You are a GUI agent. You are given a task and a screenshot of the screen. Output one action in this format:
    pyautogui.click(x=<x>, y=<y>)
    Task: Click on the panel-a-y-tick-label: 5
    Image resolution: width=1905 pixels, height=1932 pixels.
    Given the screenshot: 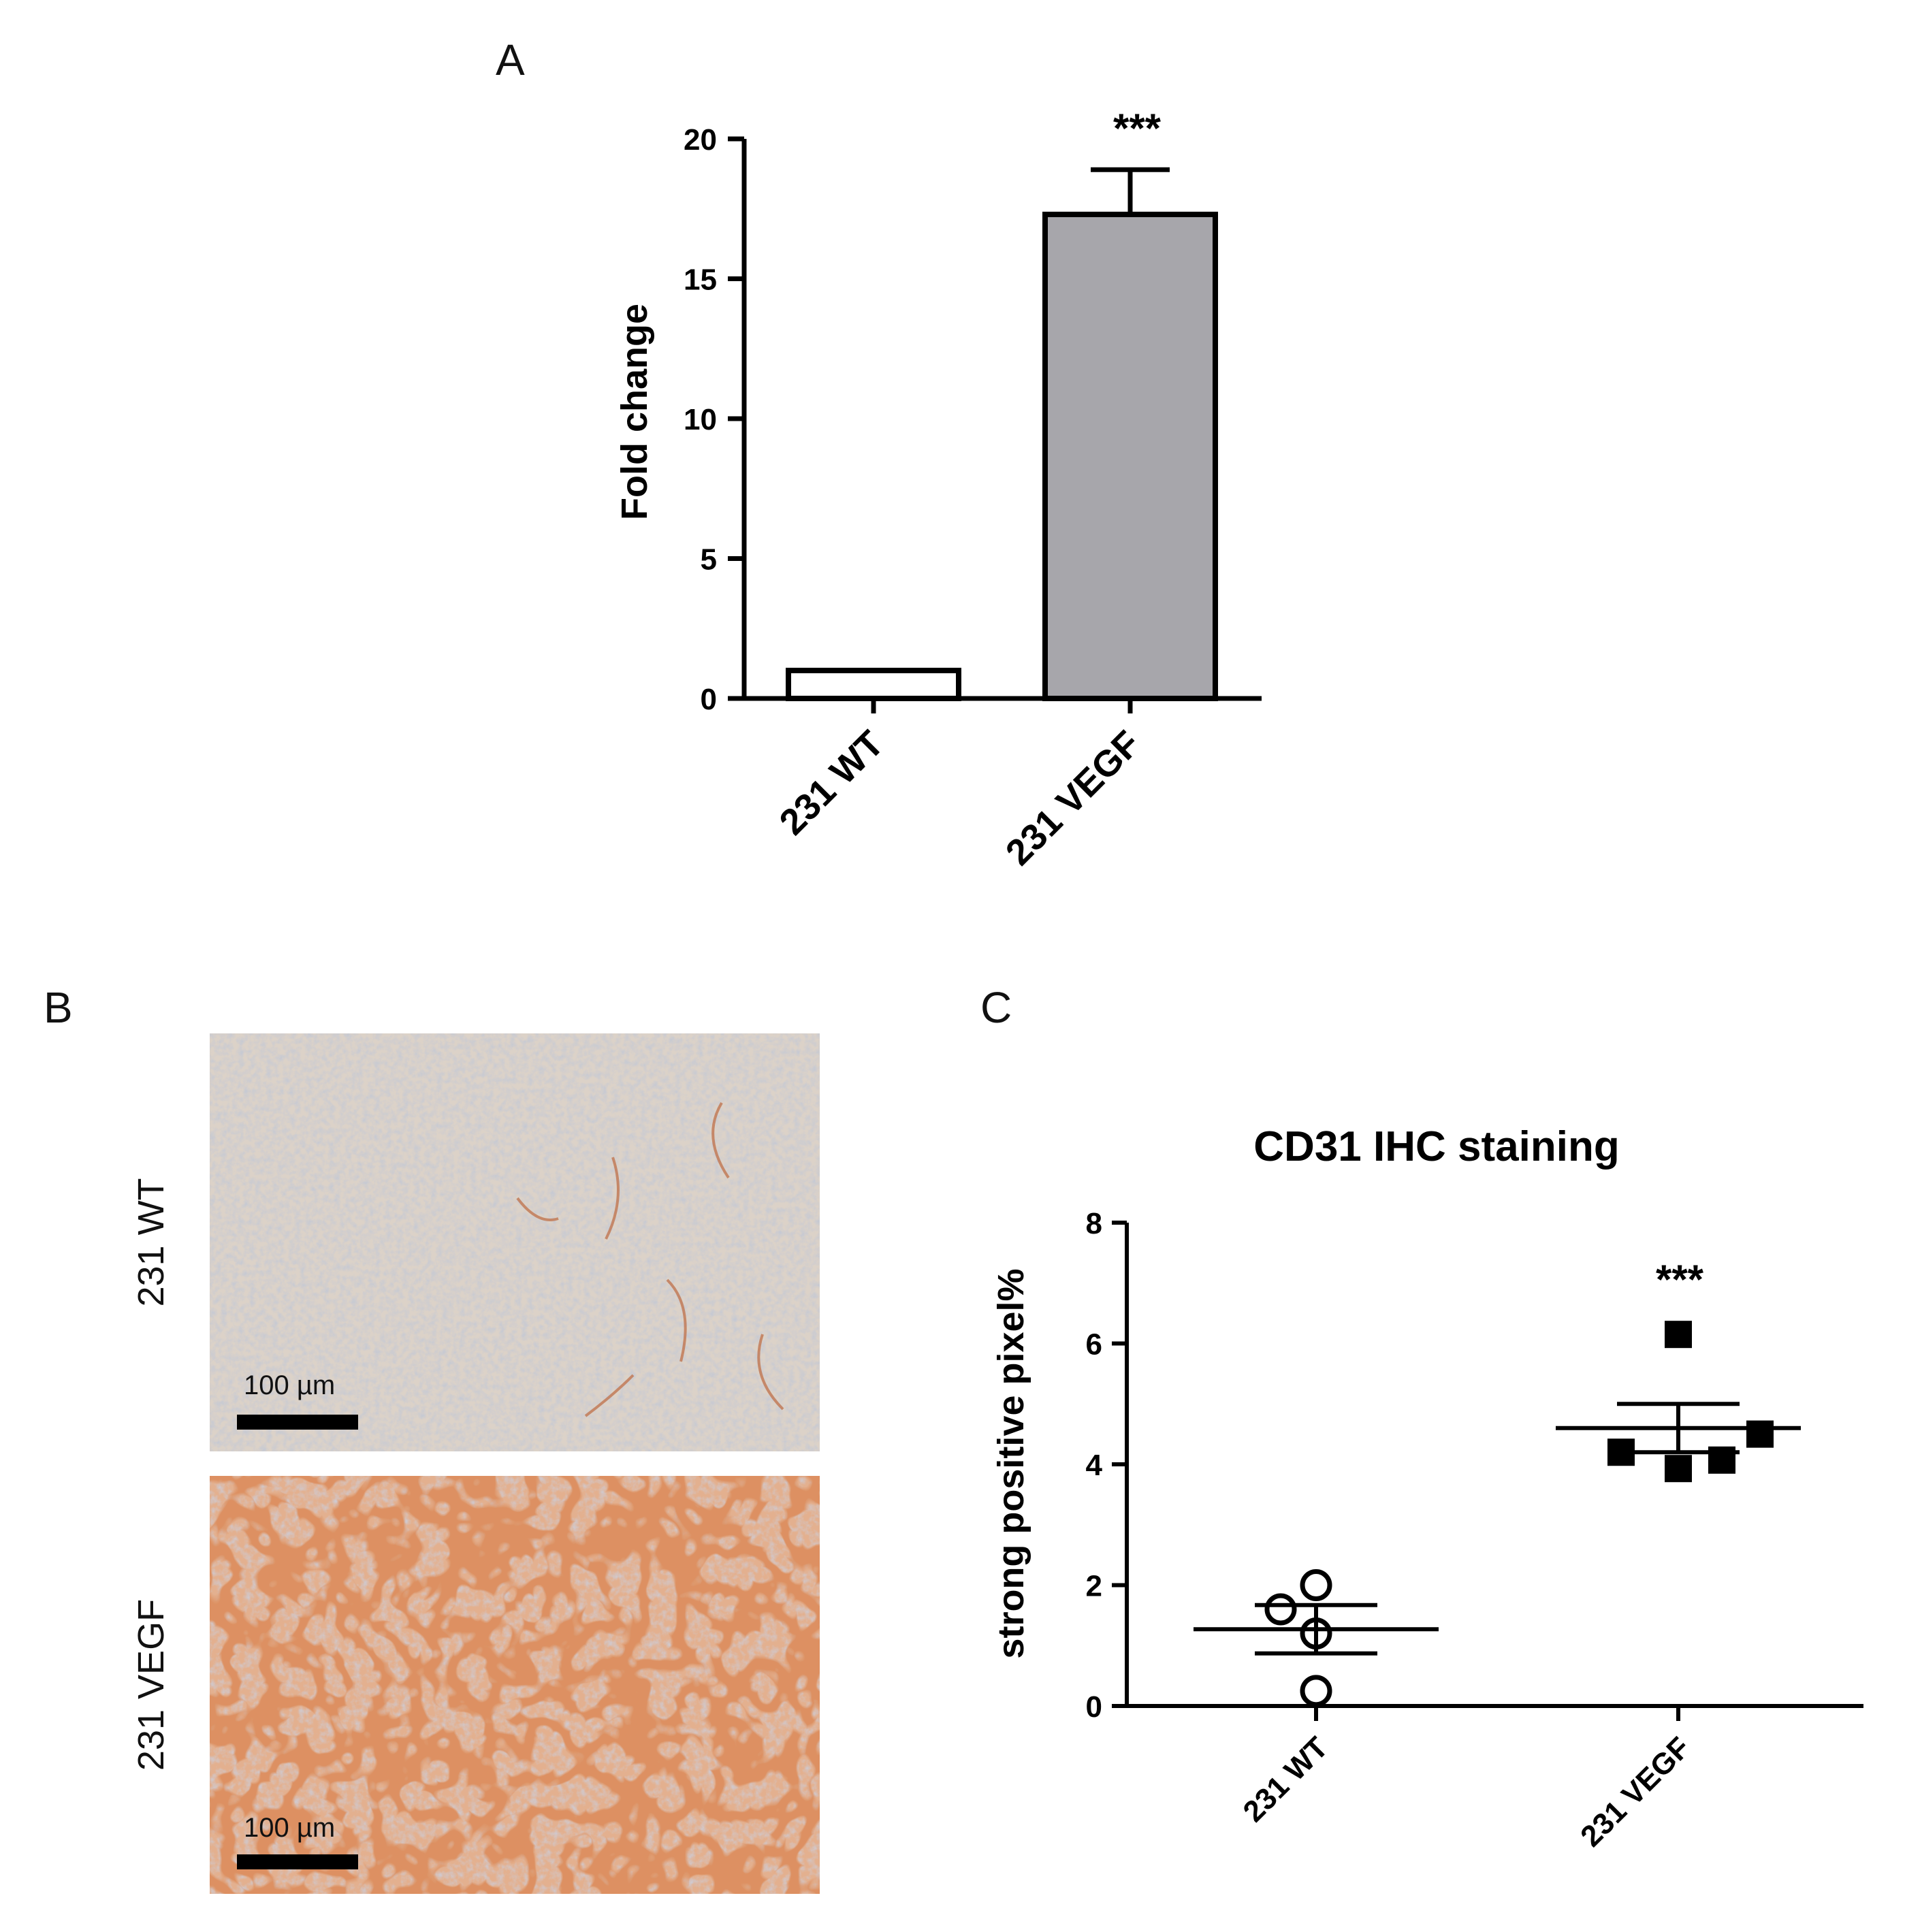 What is the action you would take?
    pyautogui.click(x=709, y=560)
    